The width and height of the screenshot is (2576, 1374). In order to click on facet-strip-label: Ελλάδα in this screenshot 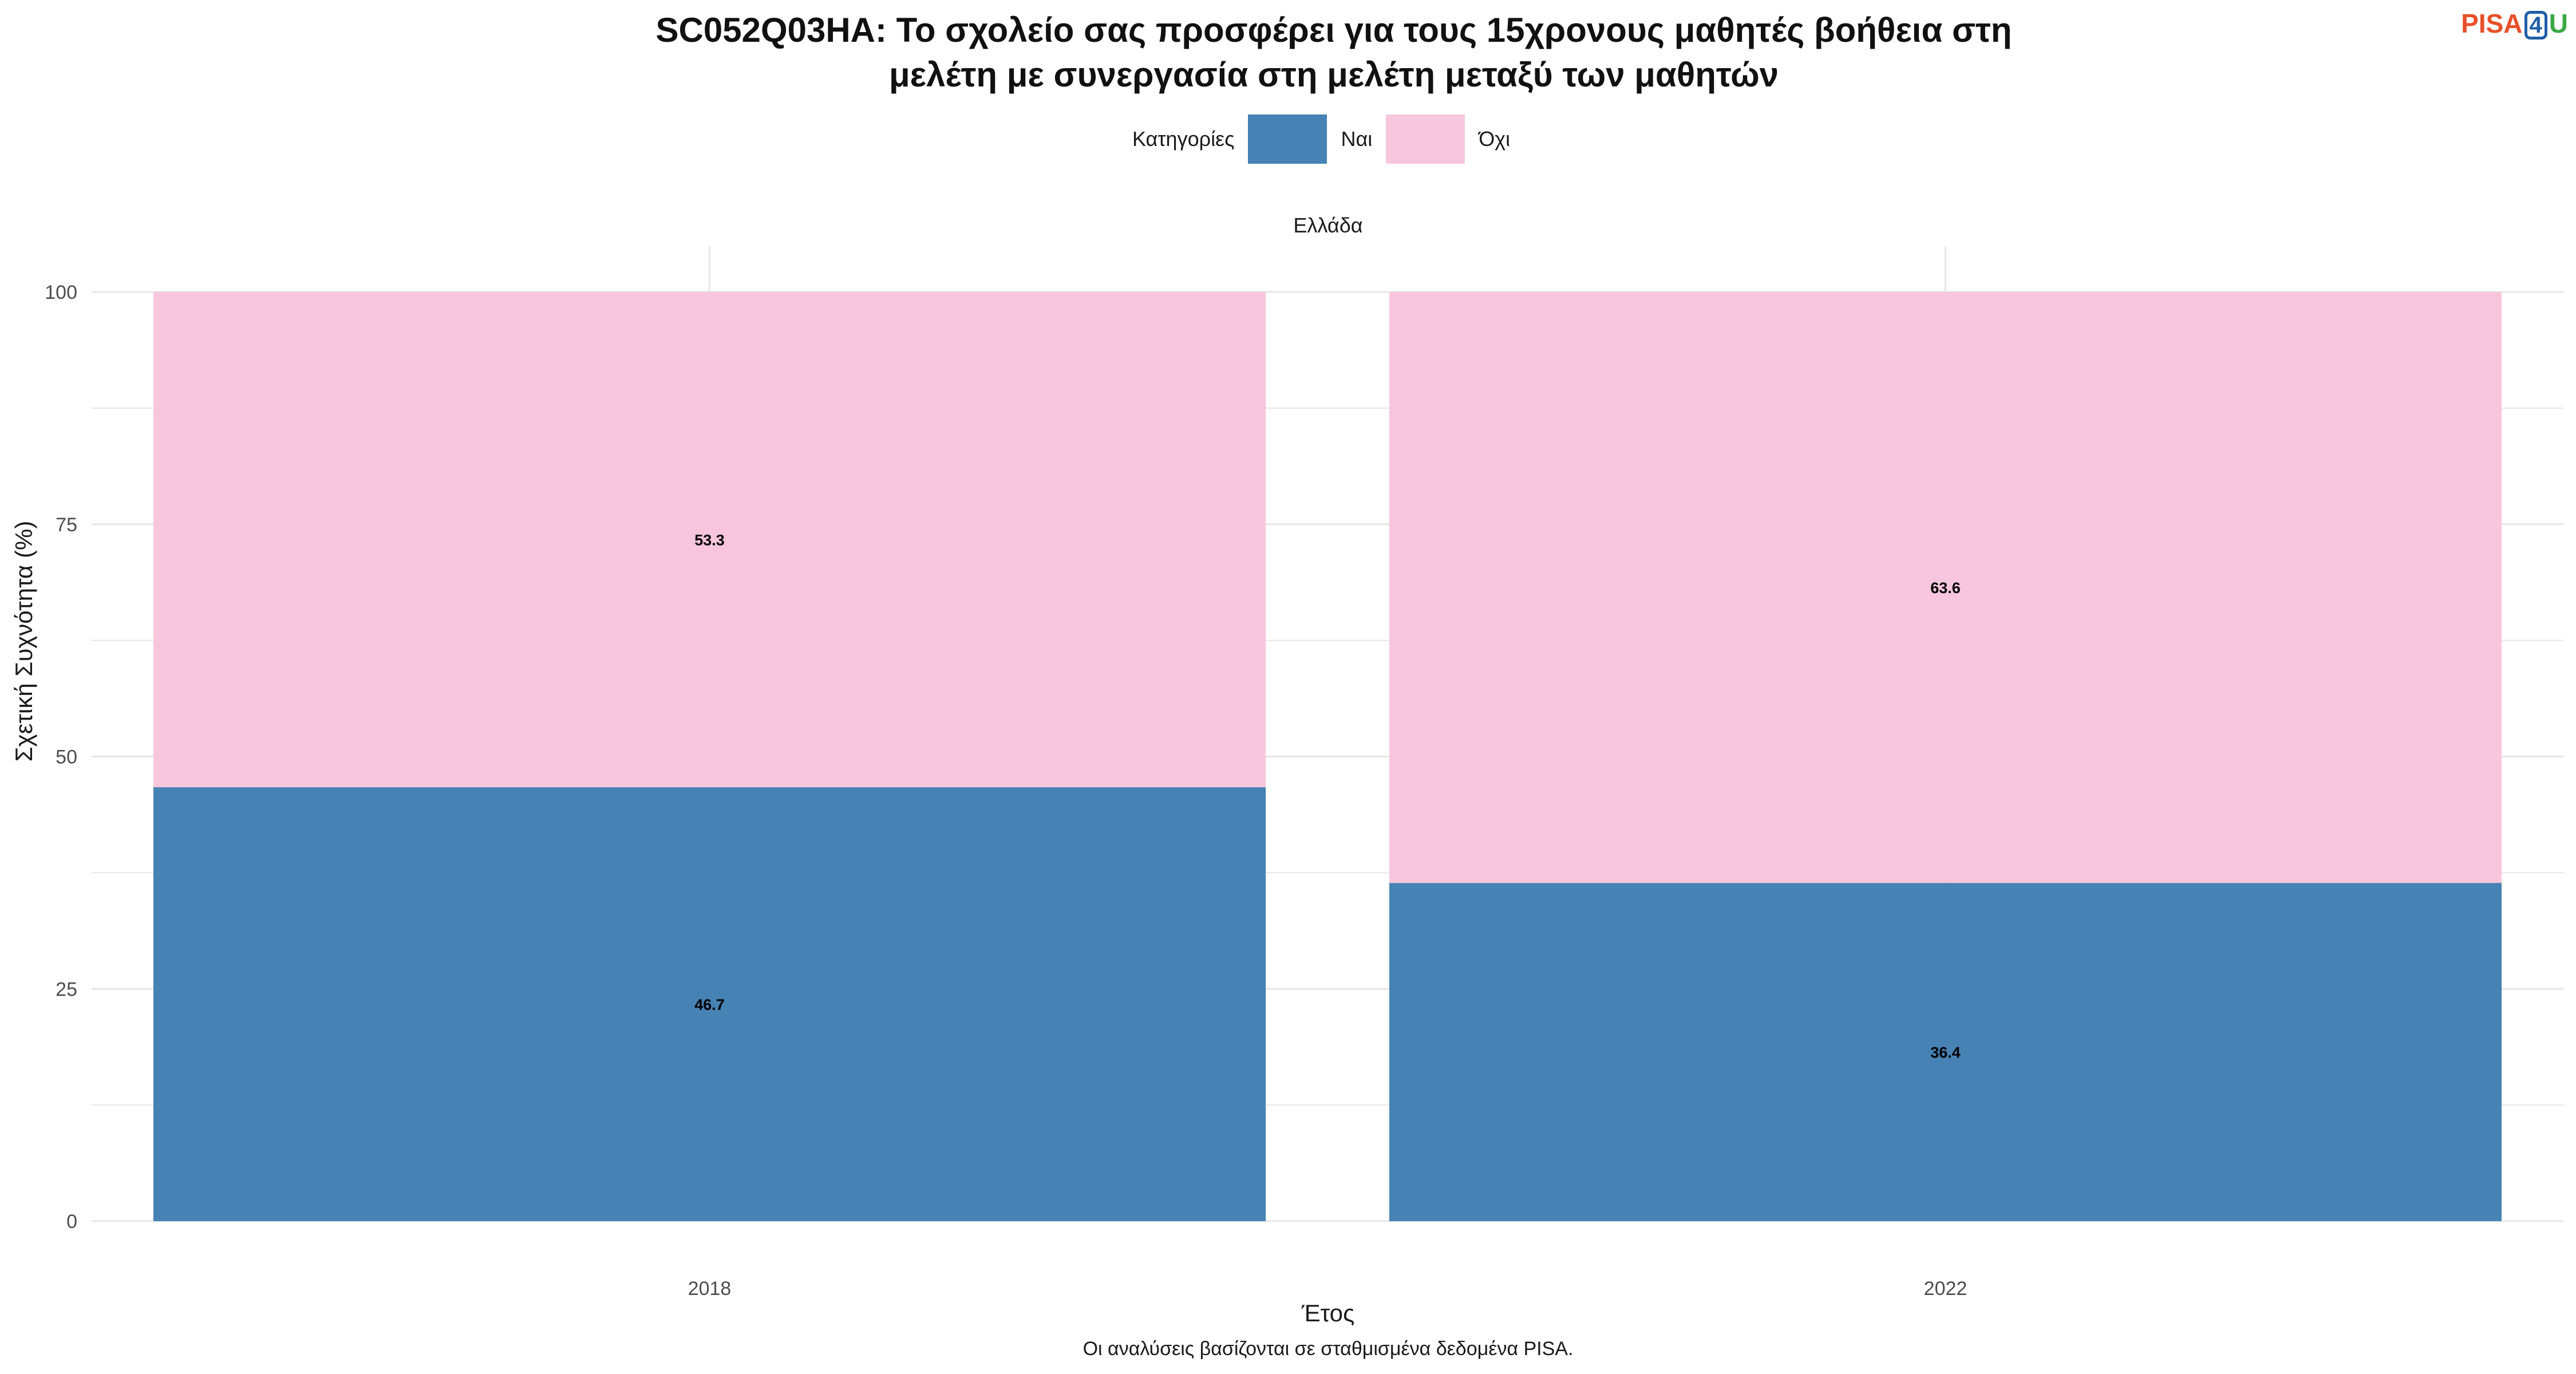, I will do `click(1328, 226)`.